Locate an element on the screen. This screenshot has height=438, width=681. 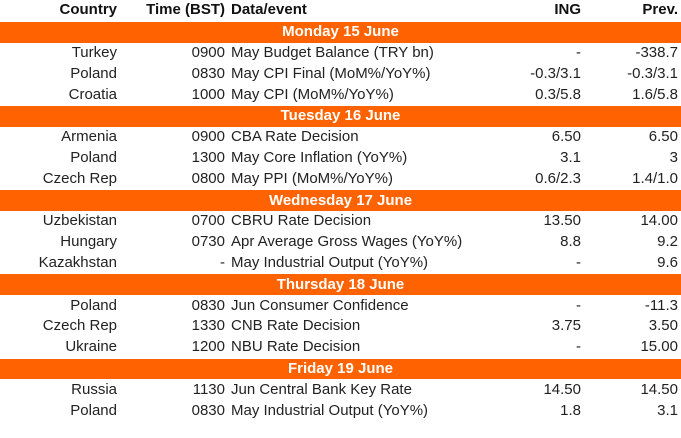
cell: Russia is located at coordinates (94, 389).